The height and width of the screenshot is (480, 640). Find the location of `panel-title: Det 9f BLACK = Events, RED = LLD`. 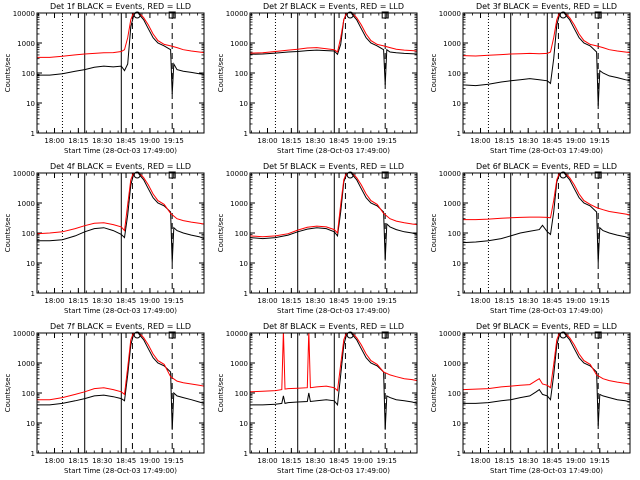

panel-title: Det 9f BLACK = Events, RED = LLD is located at coordinates (546, 326).